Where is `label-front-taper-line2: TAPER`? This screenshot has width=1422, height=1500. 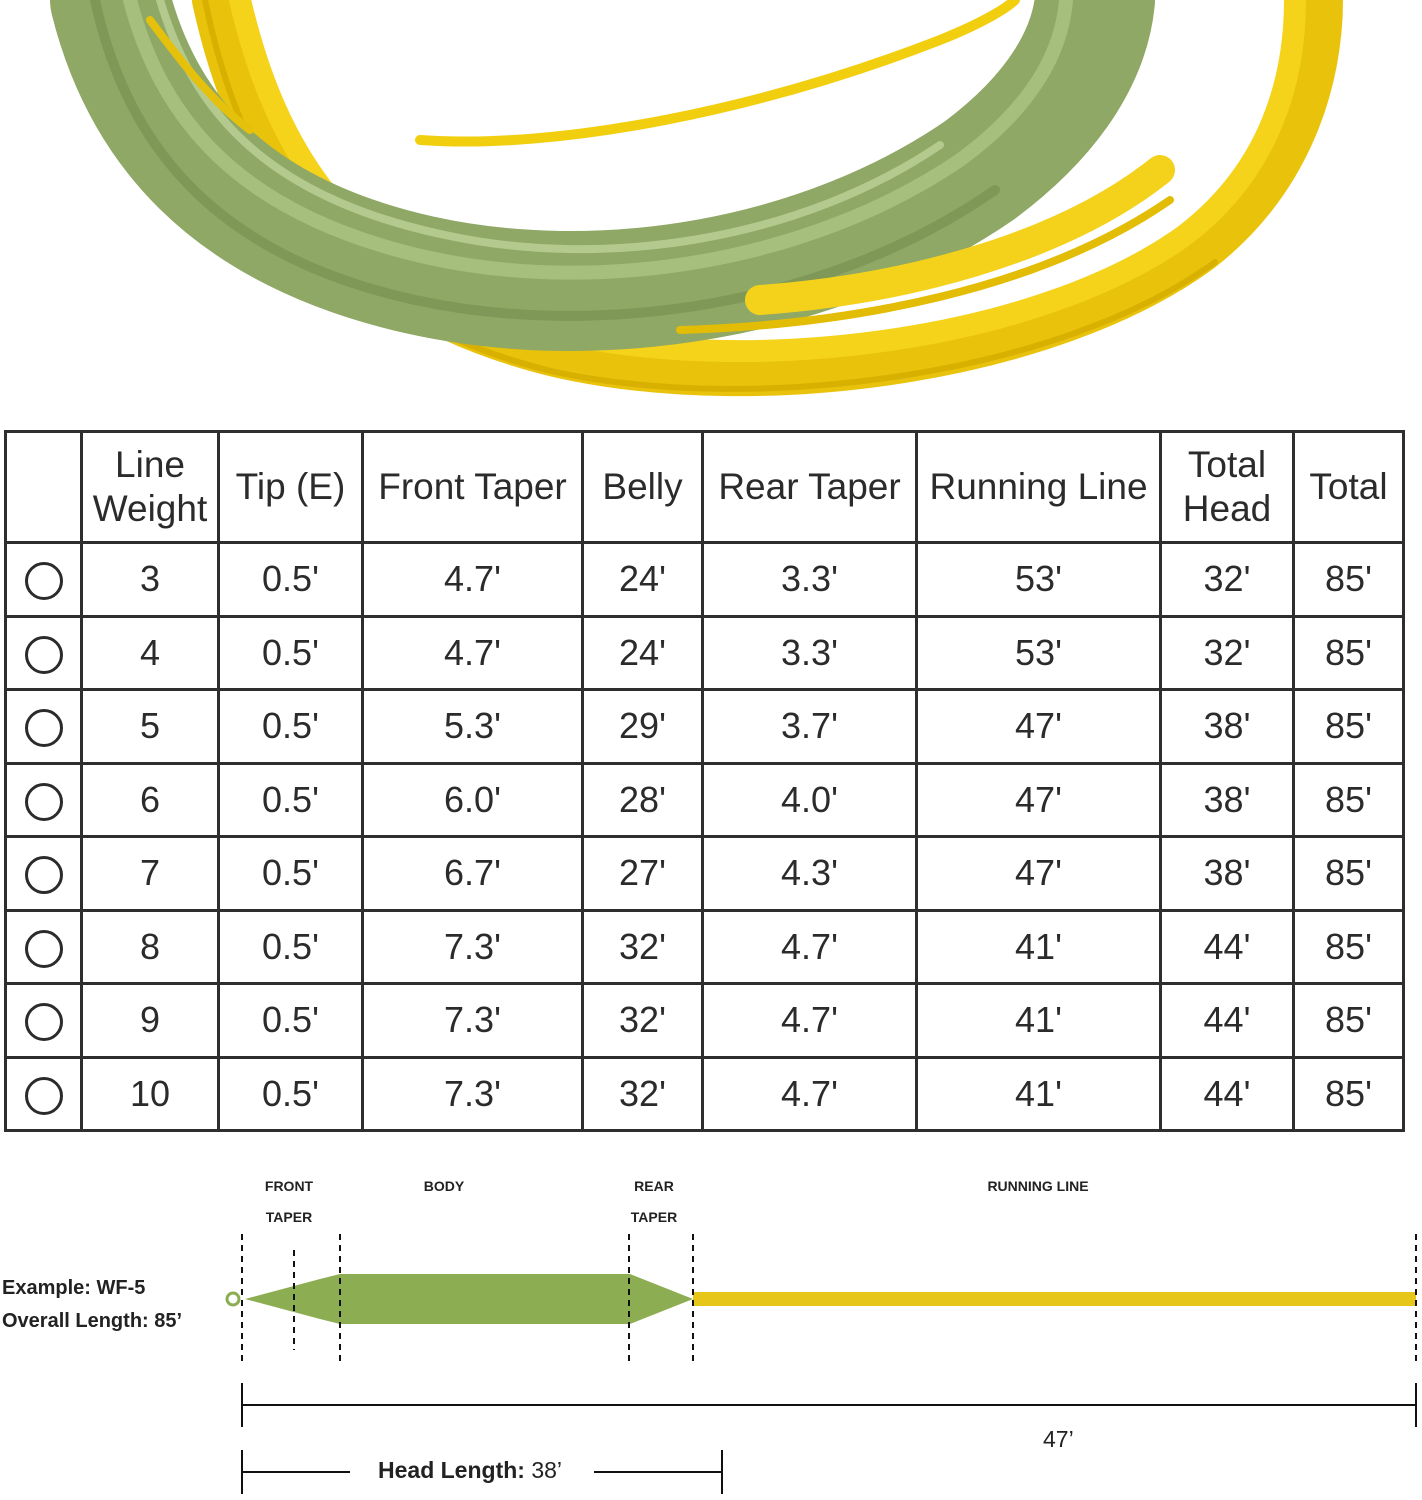 label-front-taper-line2: TAPER is located at coordinates (289, 1217).